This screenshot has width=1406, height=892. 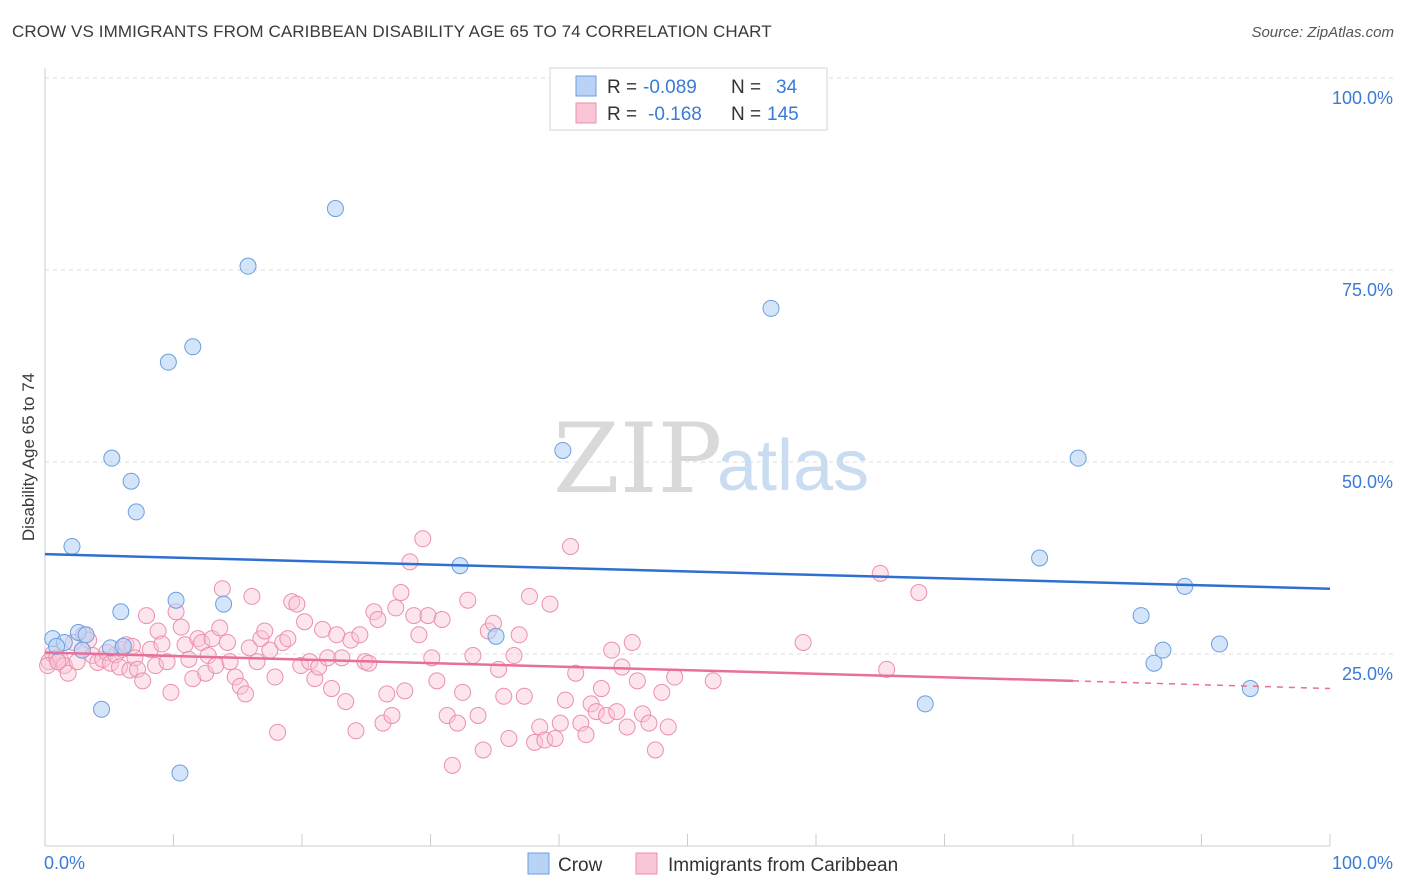 I want to click on y-axis-title: Disability Age 65 to 74, so click(x=28, y=457).